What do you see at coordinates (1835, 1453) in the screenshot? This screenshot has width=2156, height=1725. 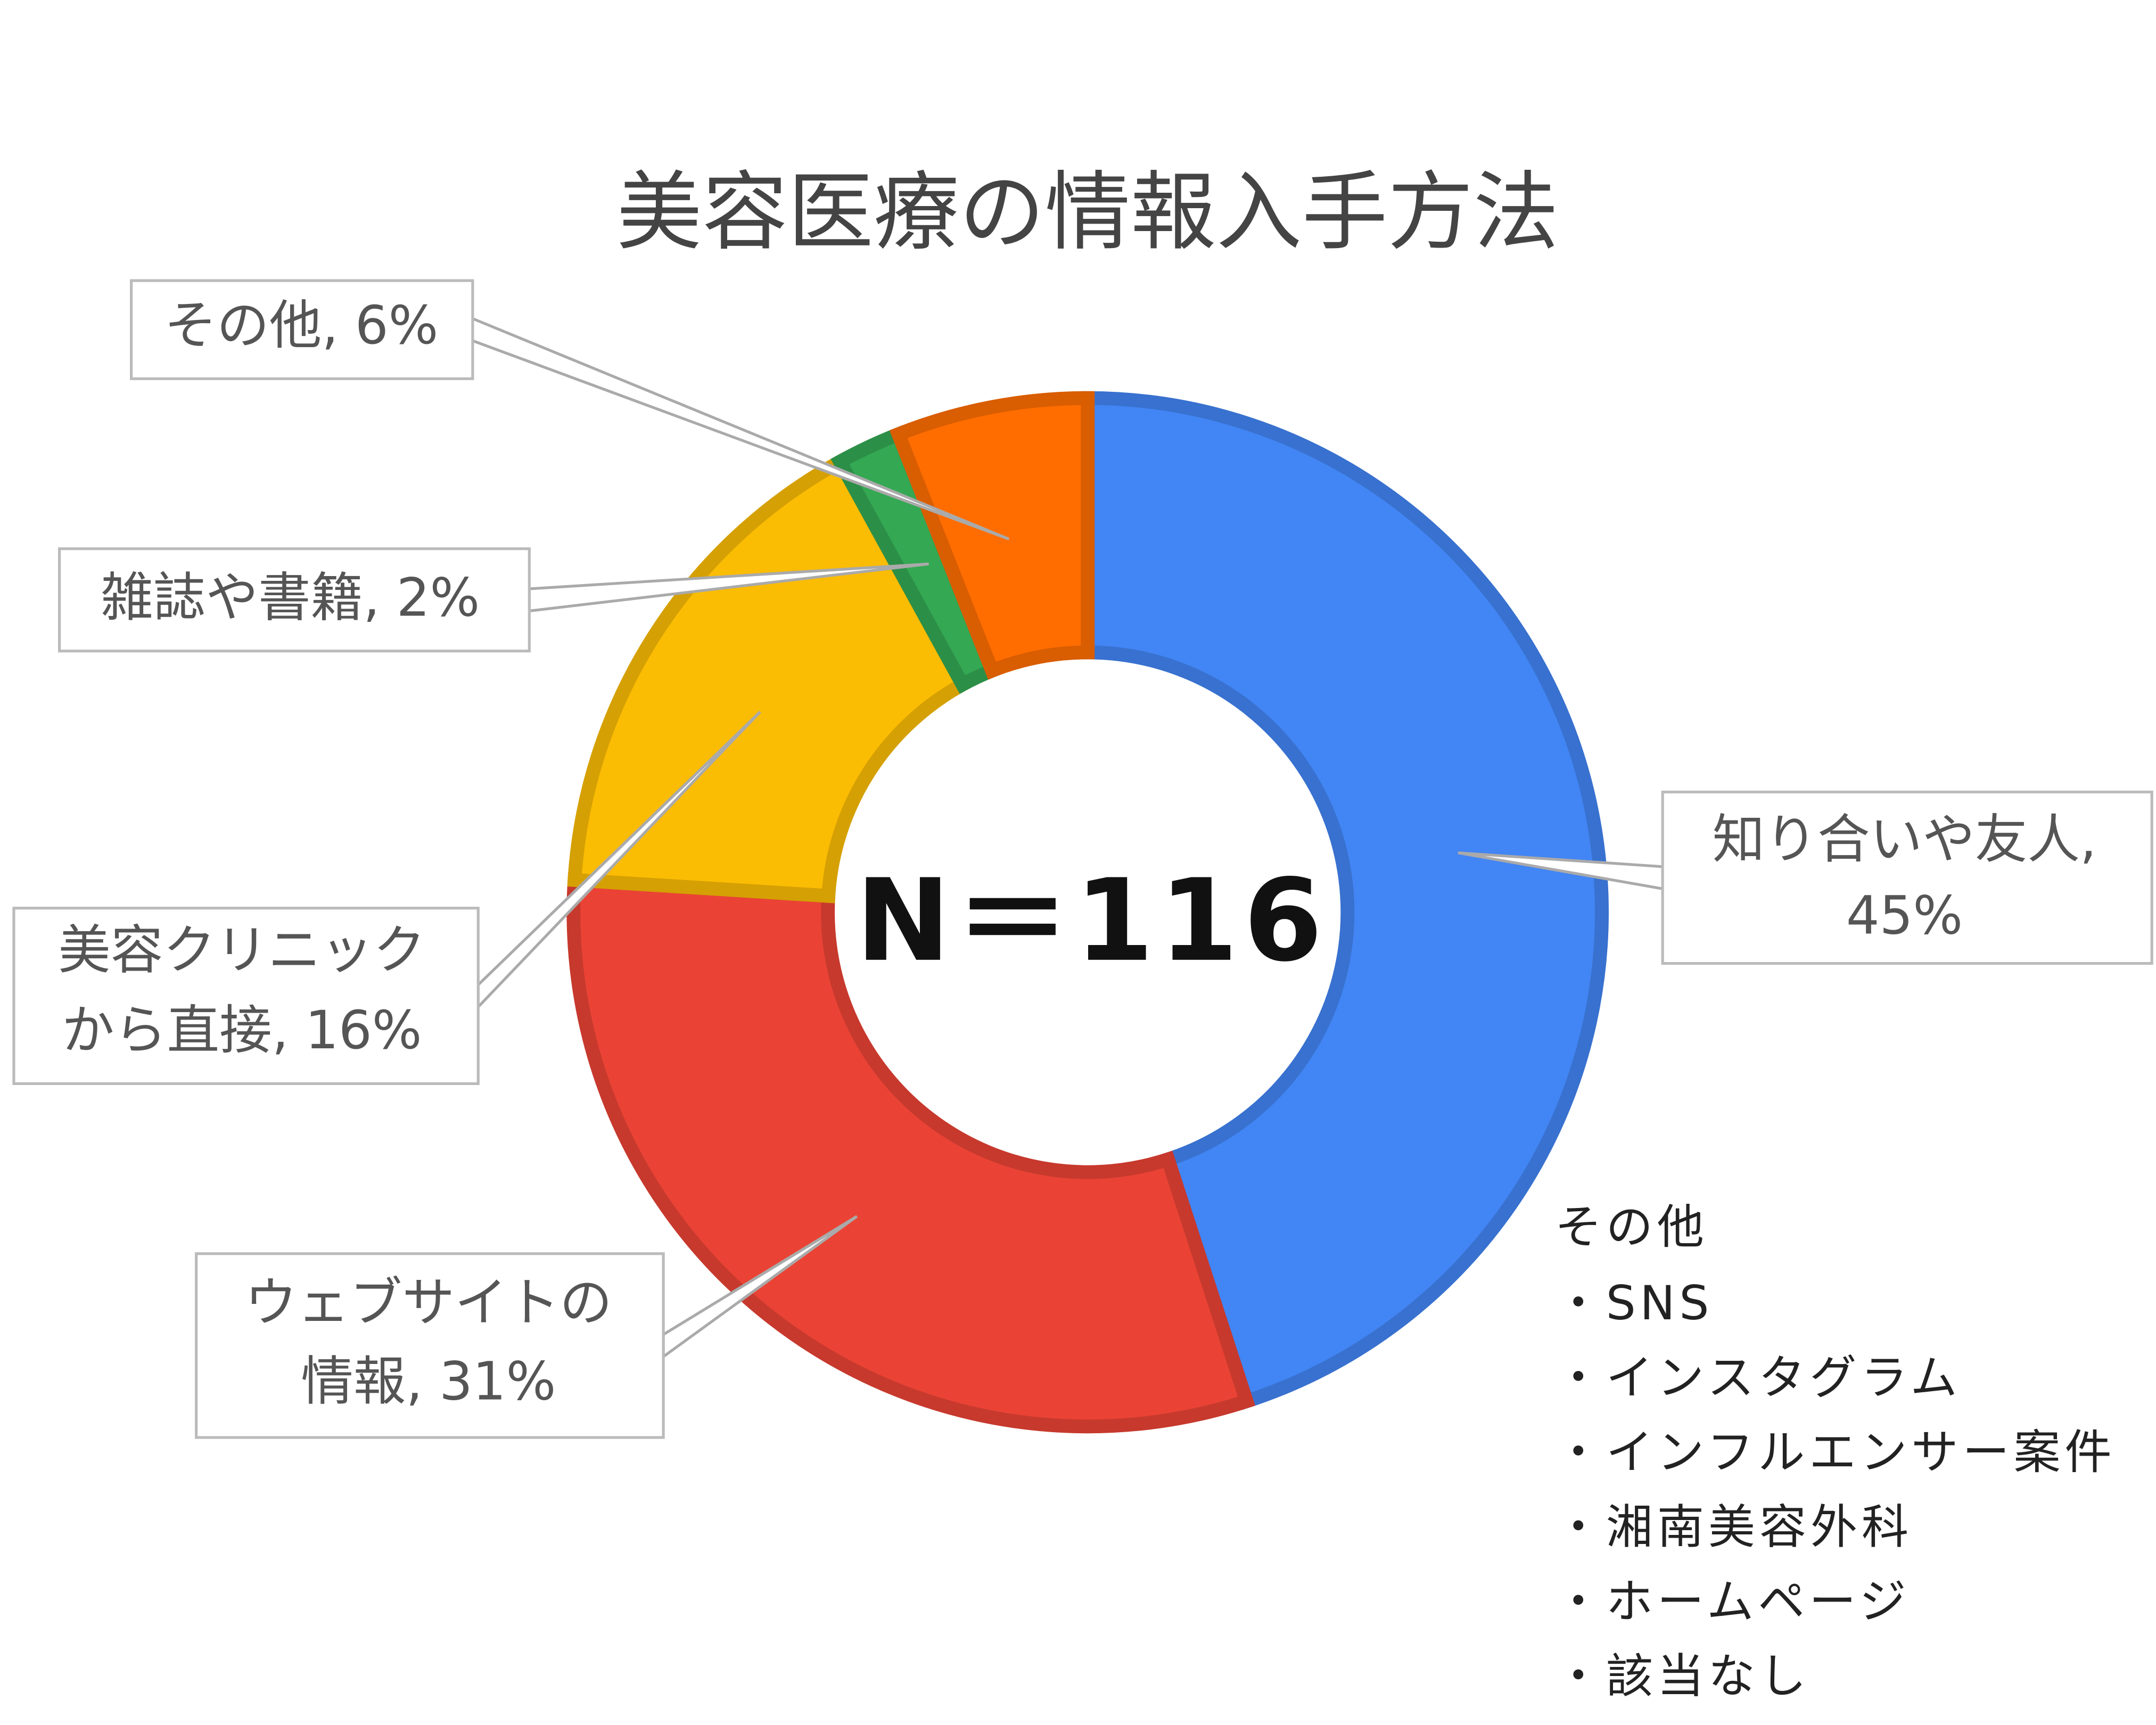 I see `note-item: ・インフルエンサー案件` at bounding box center [1835, 1453].